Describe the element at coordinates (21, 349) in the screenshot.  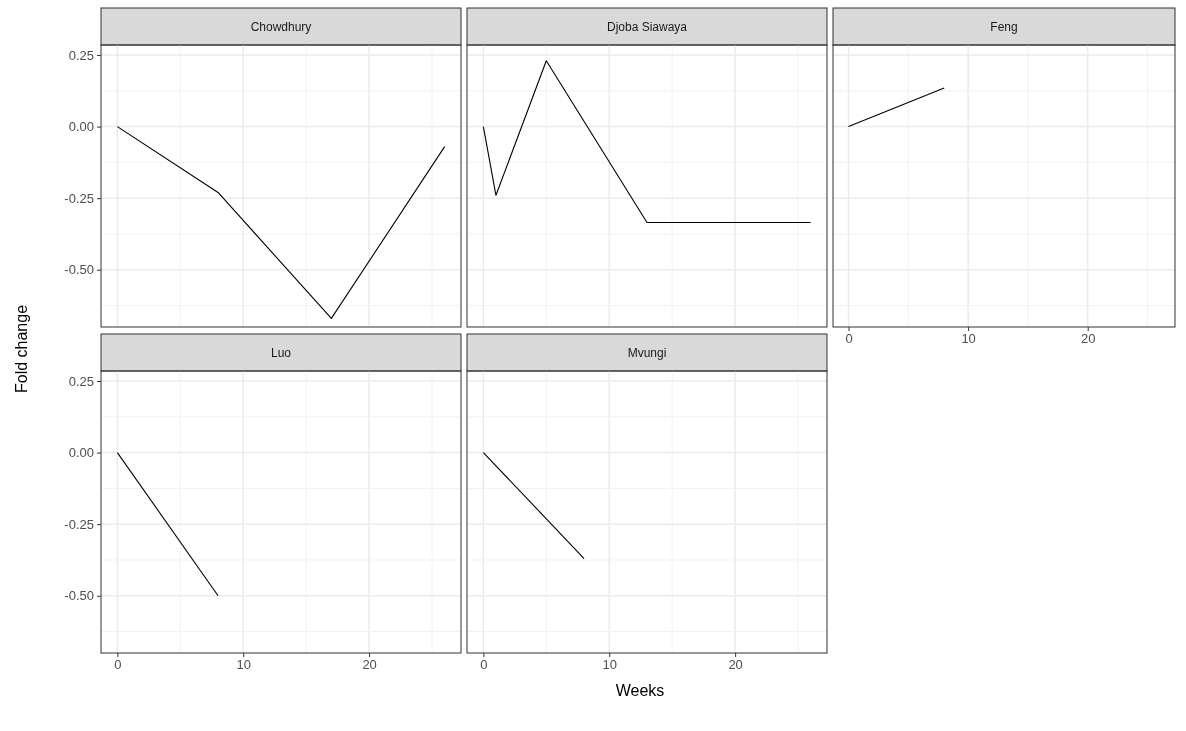
I see `y-axis-title: Fold change` at that location.